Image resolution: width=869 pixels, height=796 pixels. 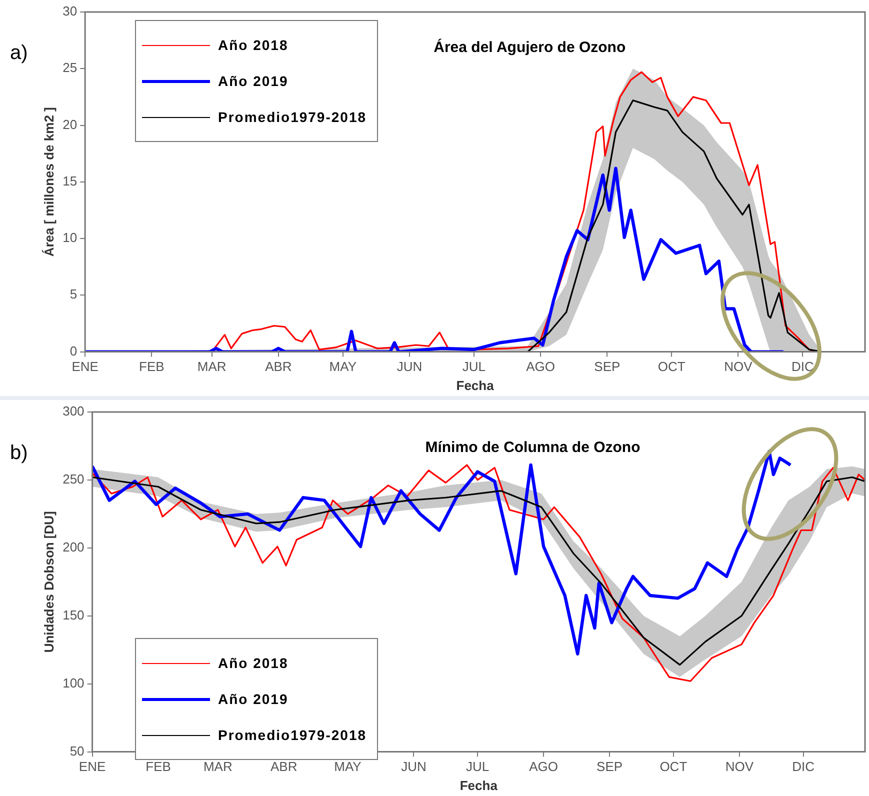 What do you see at coordinates (70, 238) in the screenshot?
I see `y-tick-label: 10` at bounding box center [70, 238].